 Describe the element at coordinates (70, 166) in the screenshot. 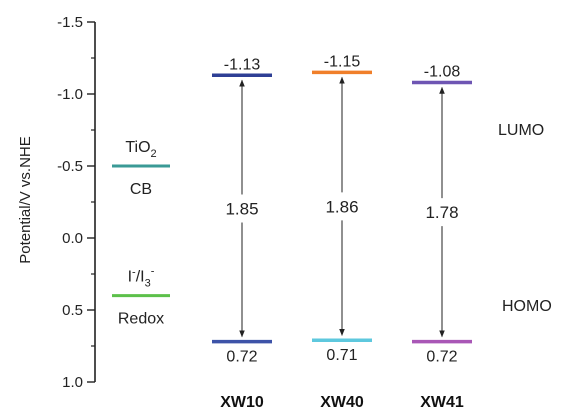

I see `y-tick-label: -0.5` at that location.